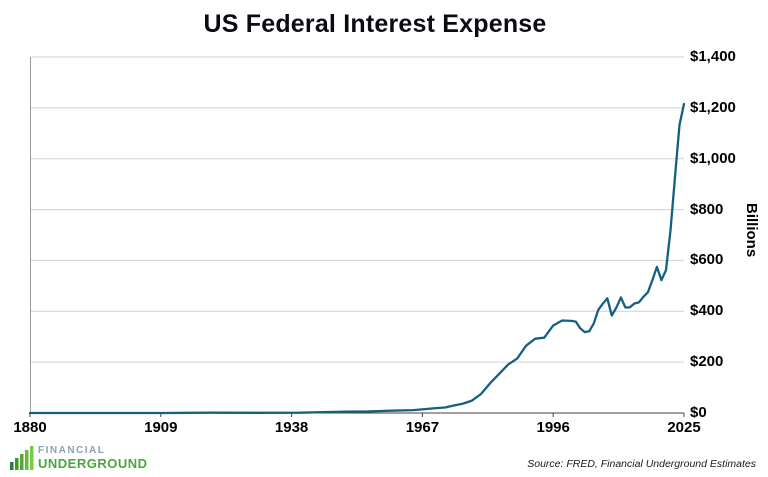 The width and height of the screenshot is (768, 477). What do you see at coordinates (713, 107) in the screenshot?
I see `y-tick-label: $1,200` at bounding box center [713, 107].